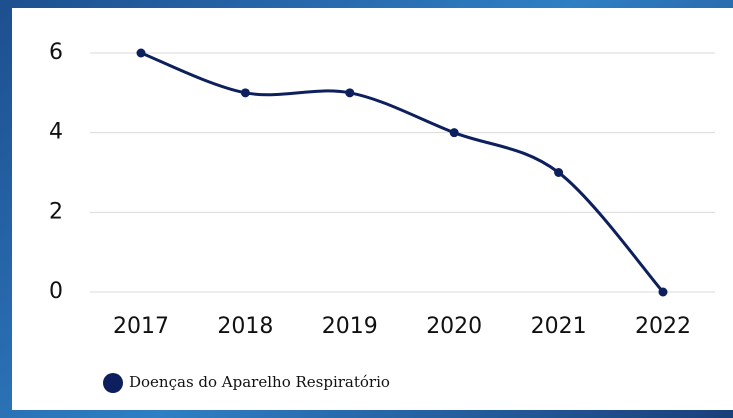  What do you see at coordinates (559, 326) in the screenshot?
I see `x-tick-label: 2021` at bounding box center [559, 326].